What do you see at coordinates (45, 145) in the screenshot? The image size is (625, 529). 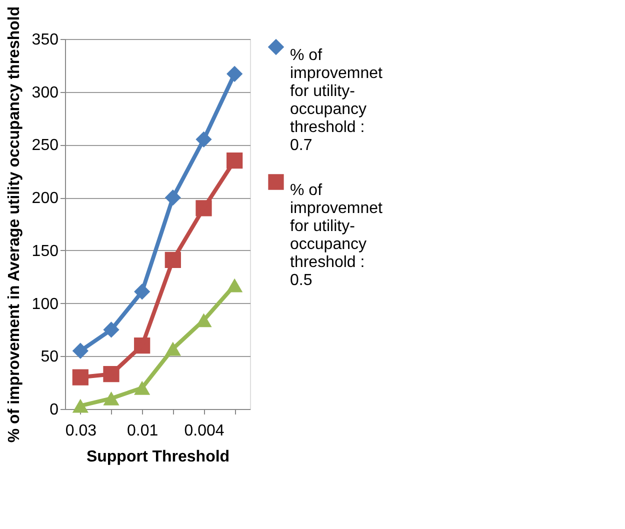 I see `y-tick-label: 250` at bounding box center [45, 145].